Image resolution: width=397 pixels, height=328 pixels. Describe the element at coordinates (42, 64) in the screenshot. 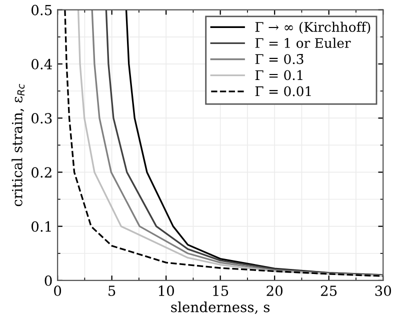

I see `y-tick-label: 0.4` at that location.